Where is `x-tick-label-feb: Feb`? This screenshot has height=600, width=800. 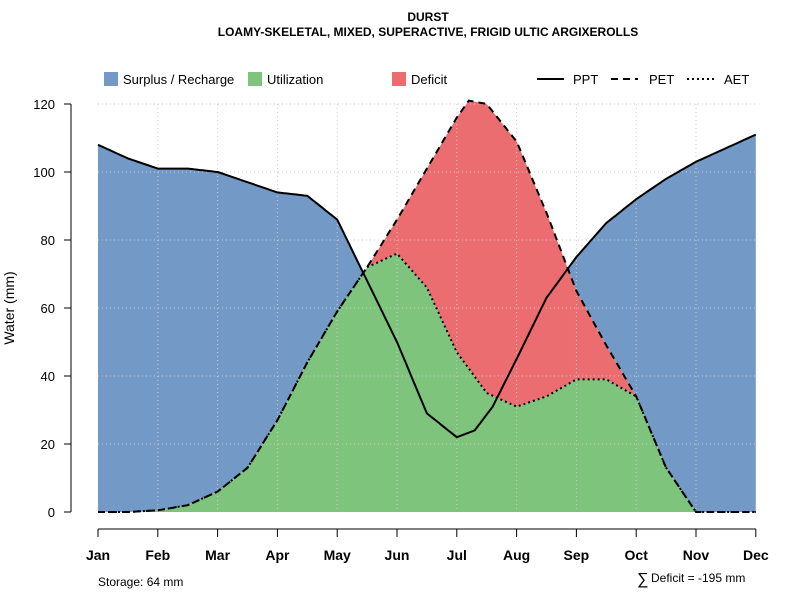 x-tick-label-feb: Feb is located at coordinates (157, 555).